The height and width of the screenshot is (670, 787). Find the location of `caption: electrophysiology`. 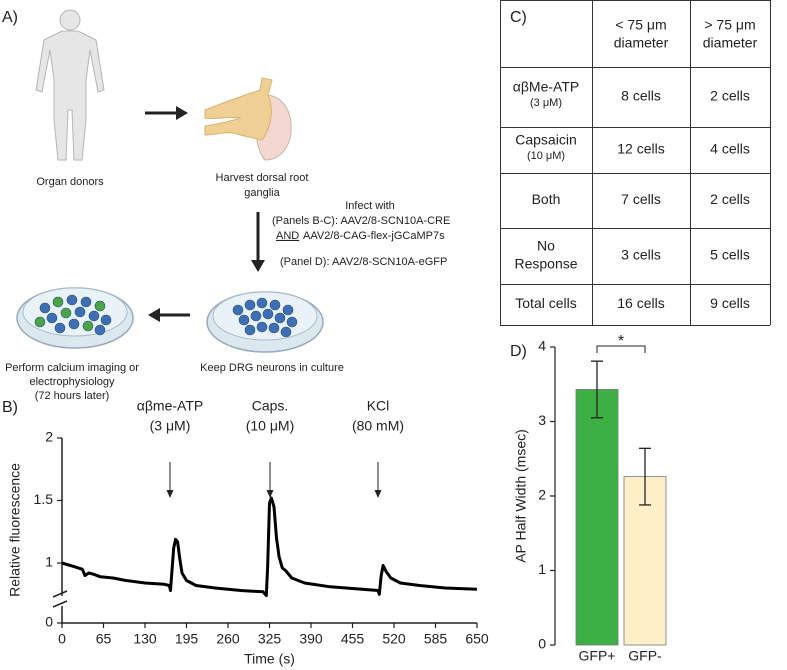

caption: electrophysiology is located at coordinates (72, 382).